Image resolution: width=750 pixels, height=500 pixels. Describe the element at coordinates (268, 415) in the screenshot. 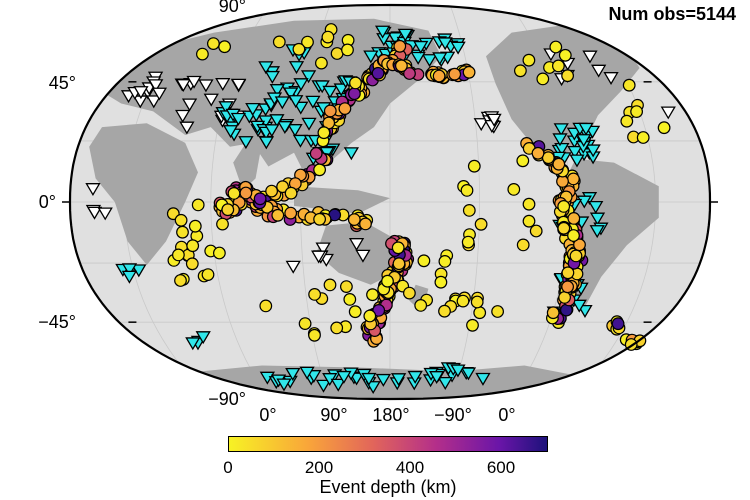

I see `lon-label-0: 0°` at that location.